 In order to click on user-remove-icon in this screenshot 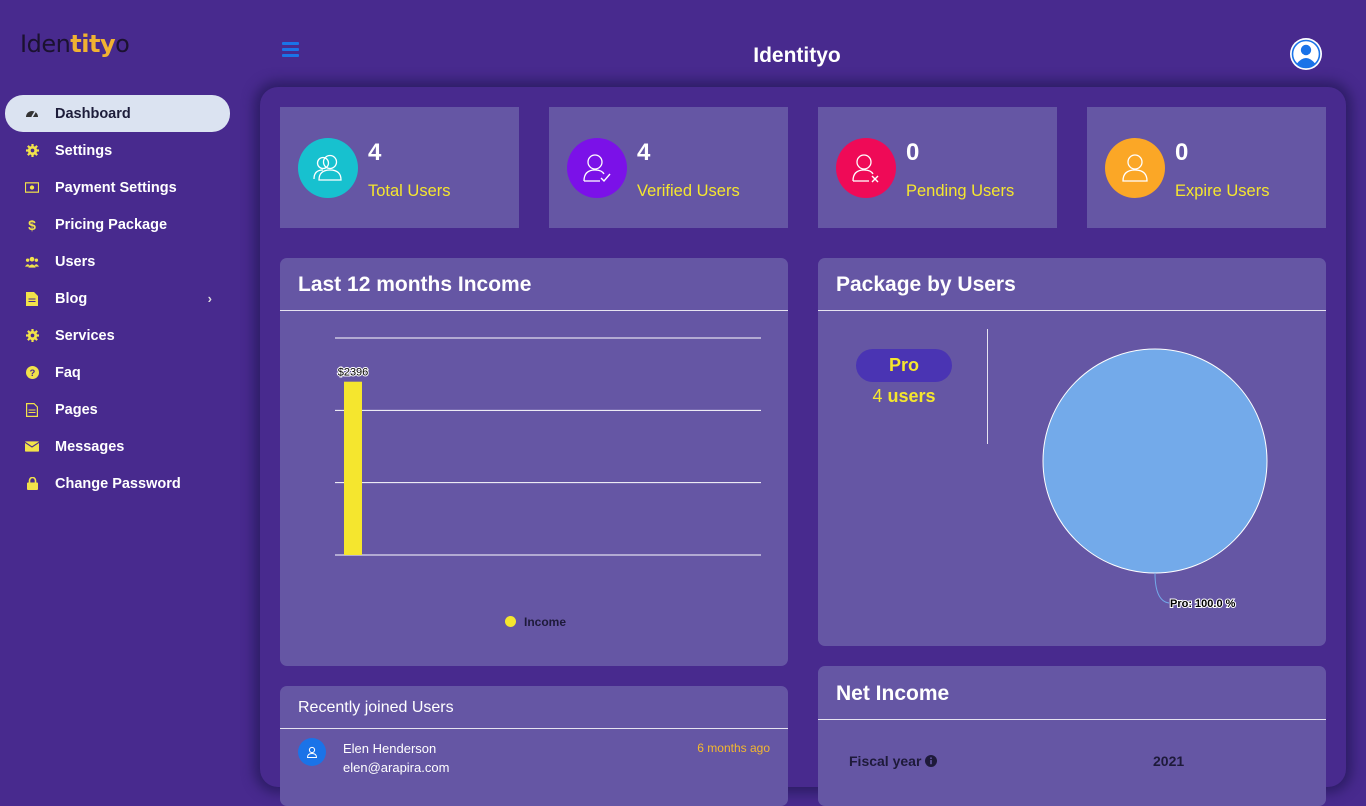, I will do `click(866, 168)`.